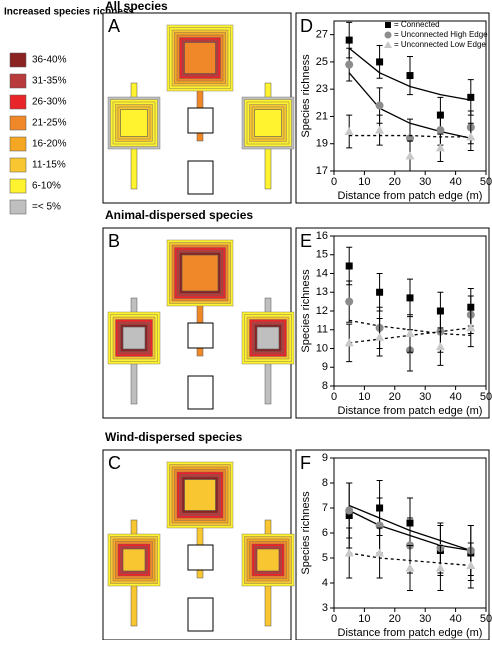 This screenshot has width=492, height=645. Describe the element at coordinates (322, 62) in the screenshot. I see `y-tick-label: 25` at that location.